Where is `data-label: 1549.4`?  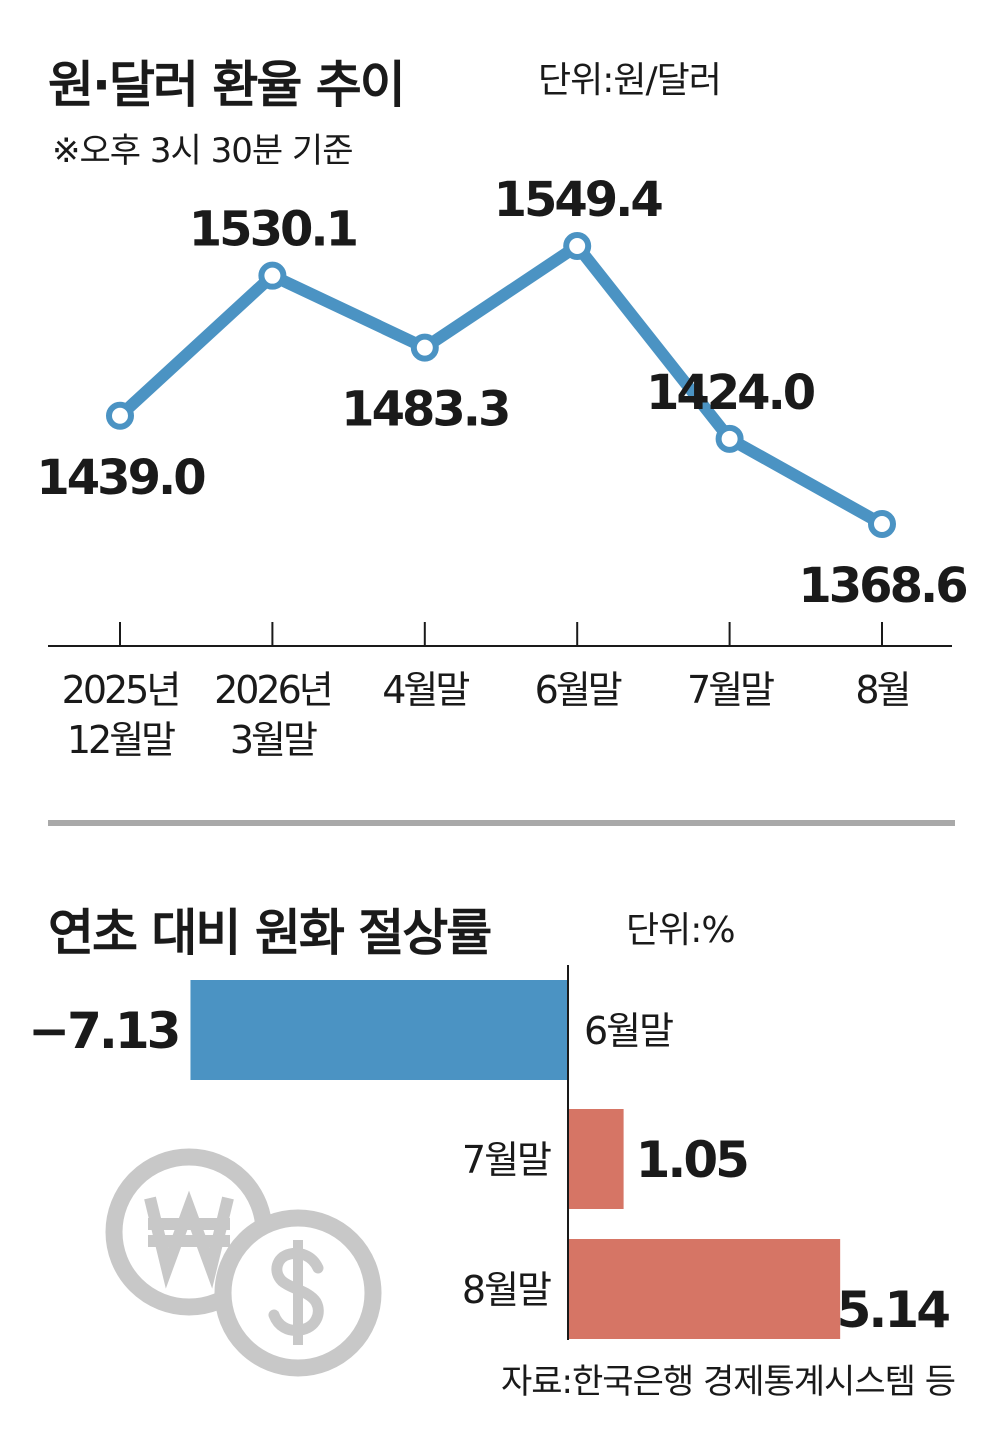
data-label: 1549.4 is located at coordinates (578, 200).